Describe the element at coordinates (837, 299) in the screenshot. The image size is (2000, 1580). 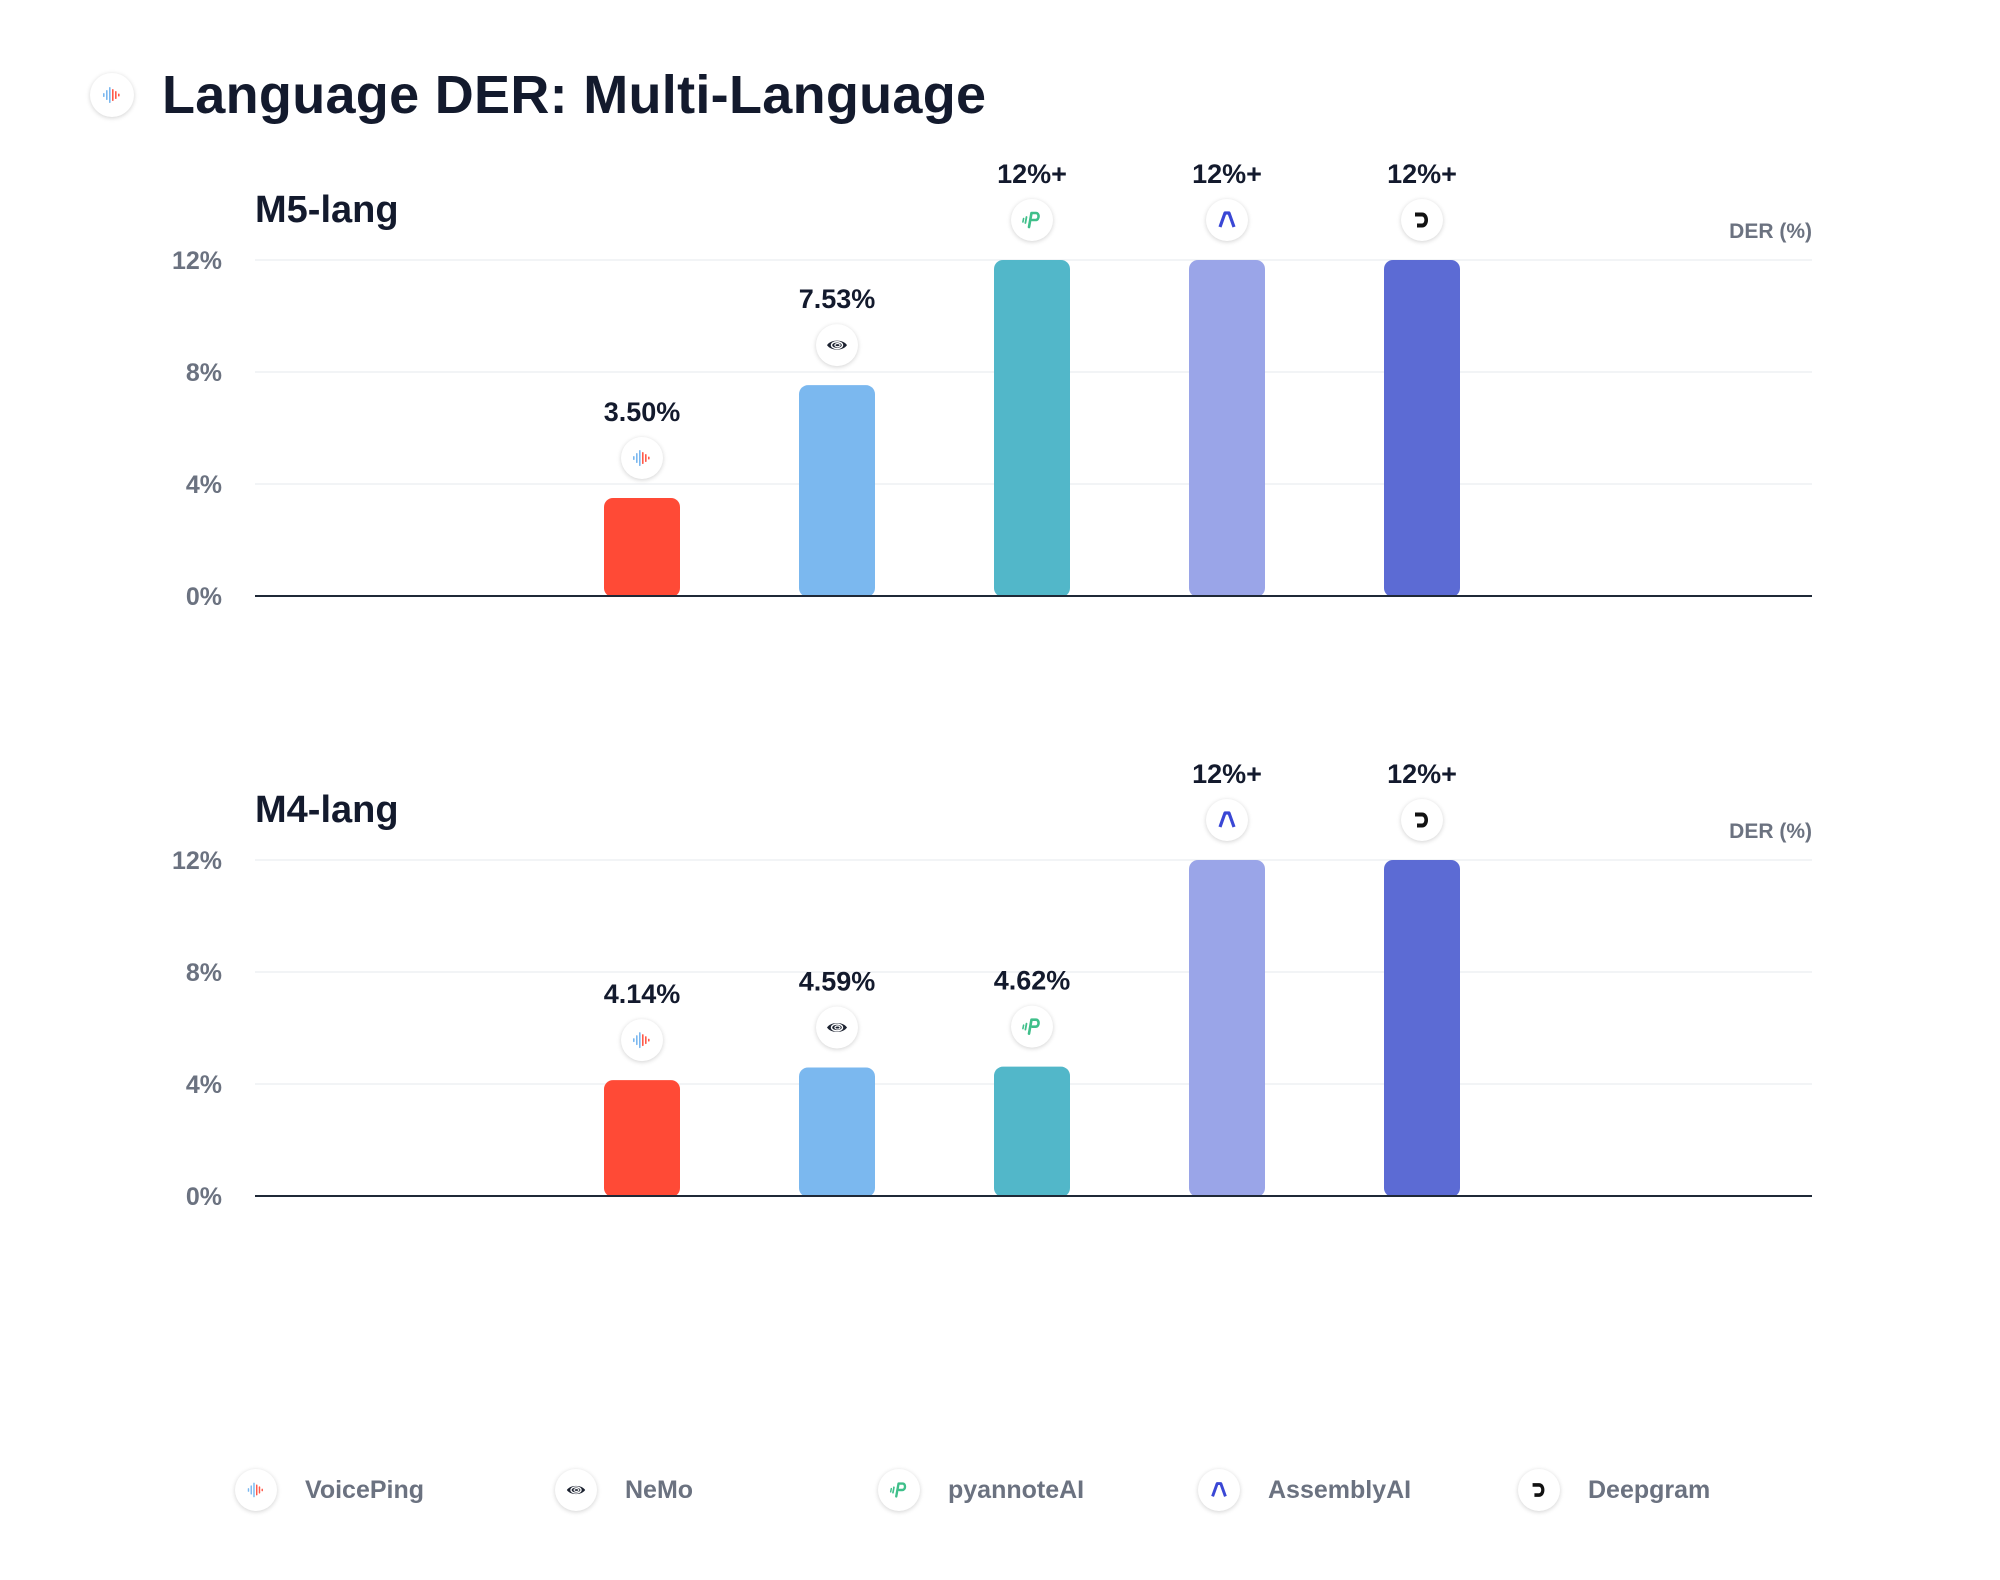
I see `data-label: 7.53%` at that location.